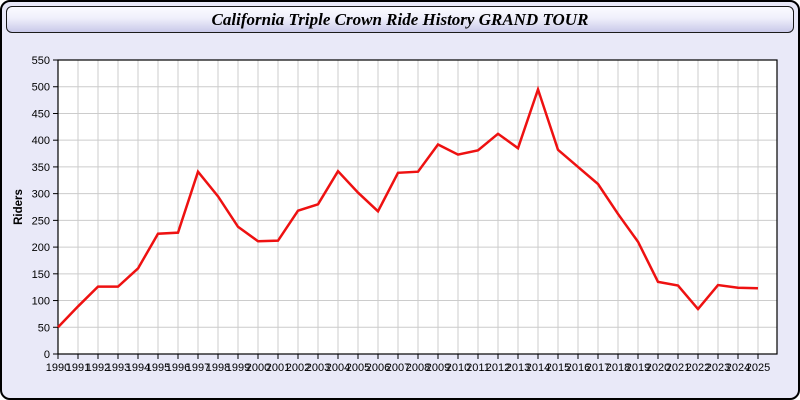 This screenshot has height=400, width=800. I want to click on y-tick-label: 200, so click(41, 248).